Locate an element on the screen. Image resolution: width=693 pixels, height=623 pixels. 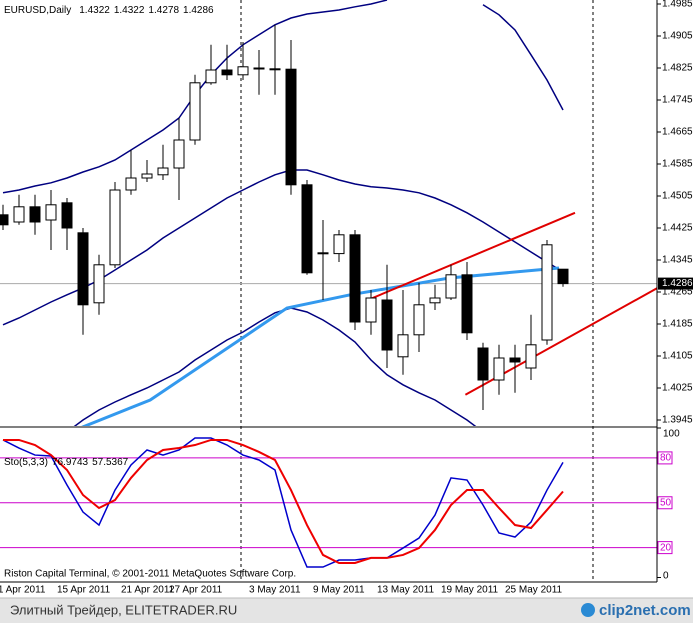
ohlc-high: 1.4322 is located at coordinates (129, 10).